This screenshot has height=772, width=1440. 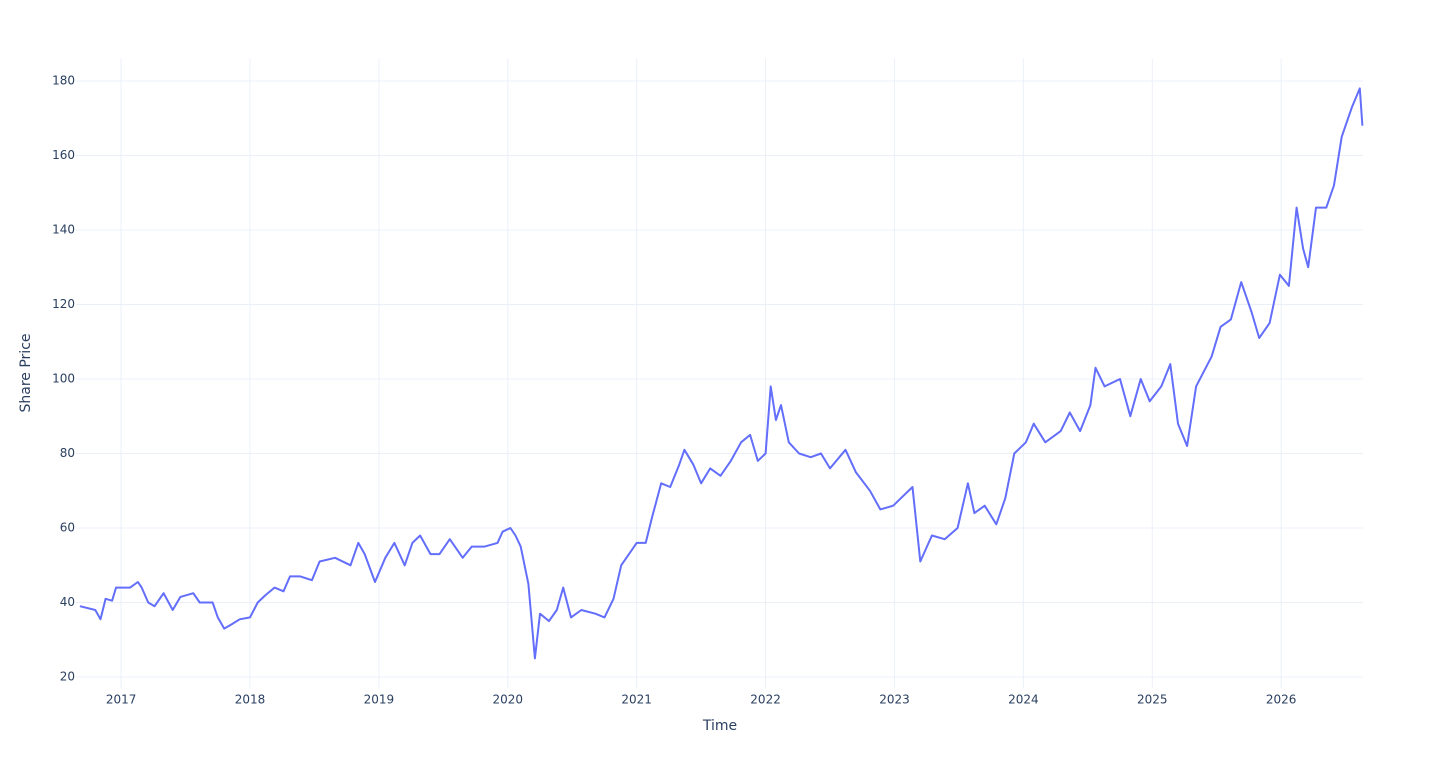 What do you see at coordinates (67, 602) in the screenshot?
I see `y-tick-label: 40` at bounding box center [67, 602].